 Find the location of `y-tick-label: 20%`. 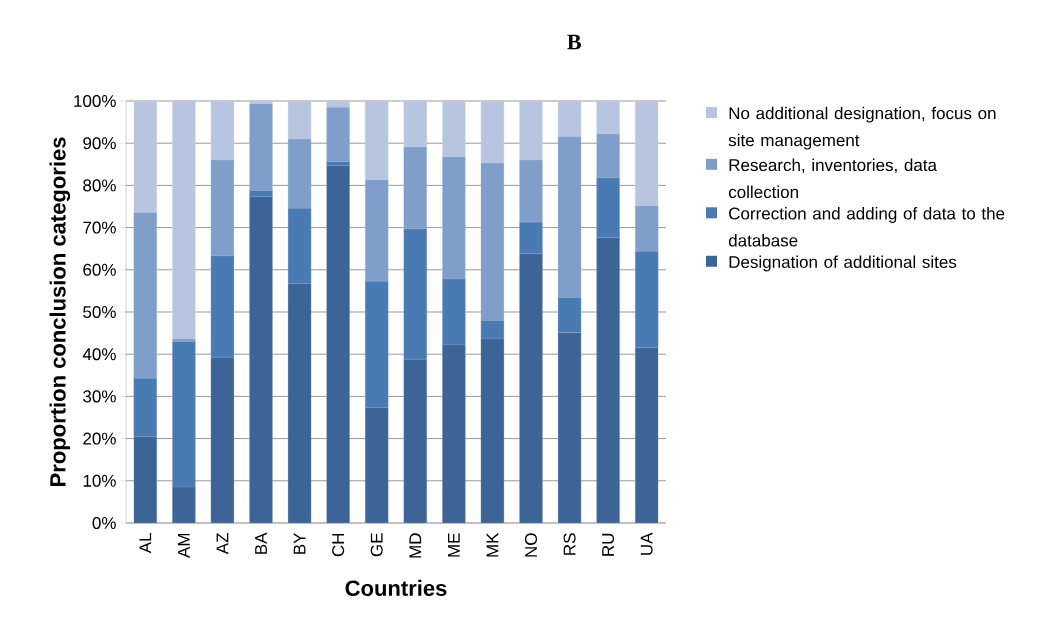

y-tick-label: 20% is located at coordinates (99, 438).